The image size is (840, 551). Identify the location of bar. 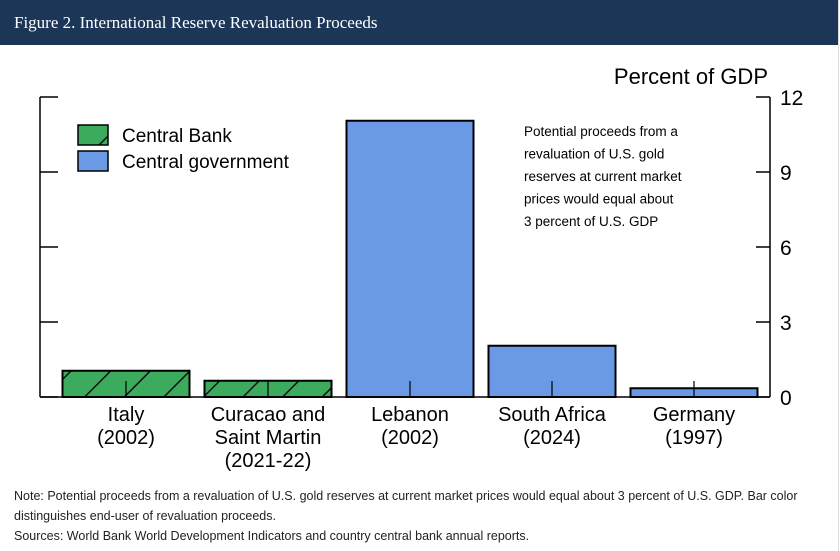
(410, 258).